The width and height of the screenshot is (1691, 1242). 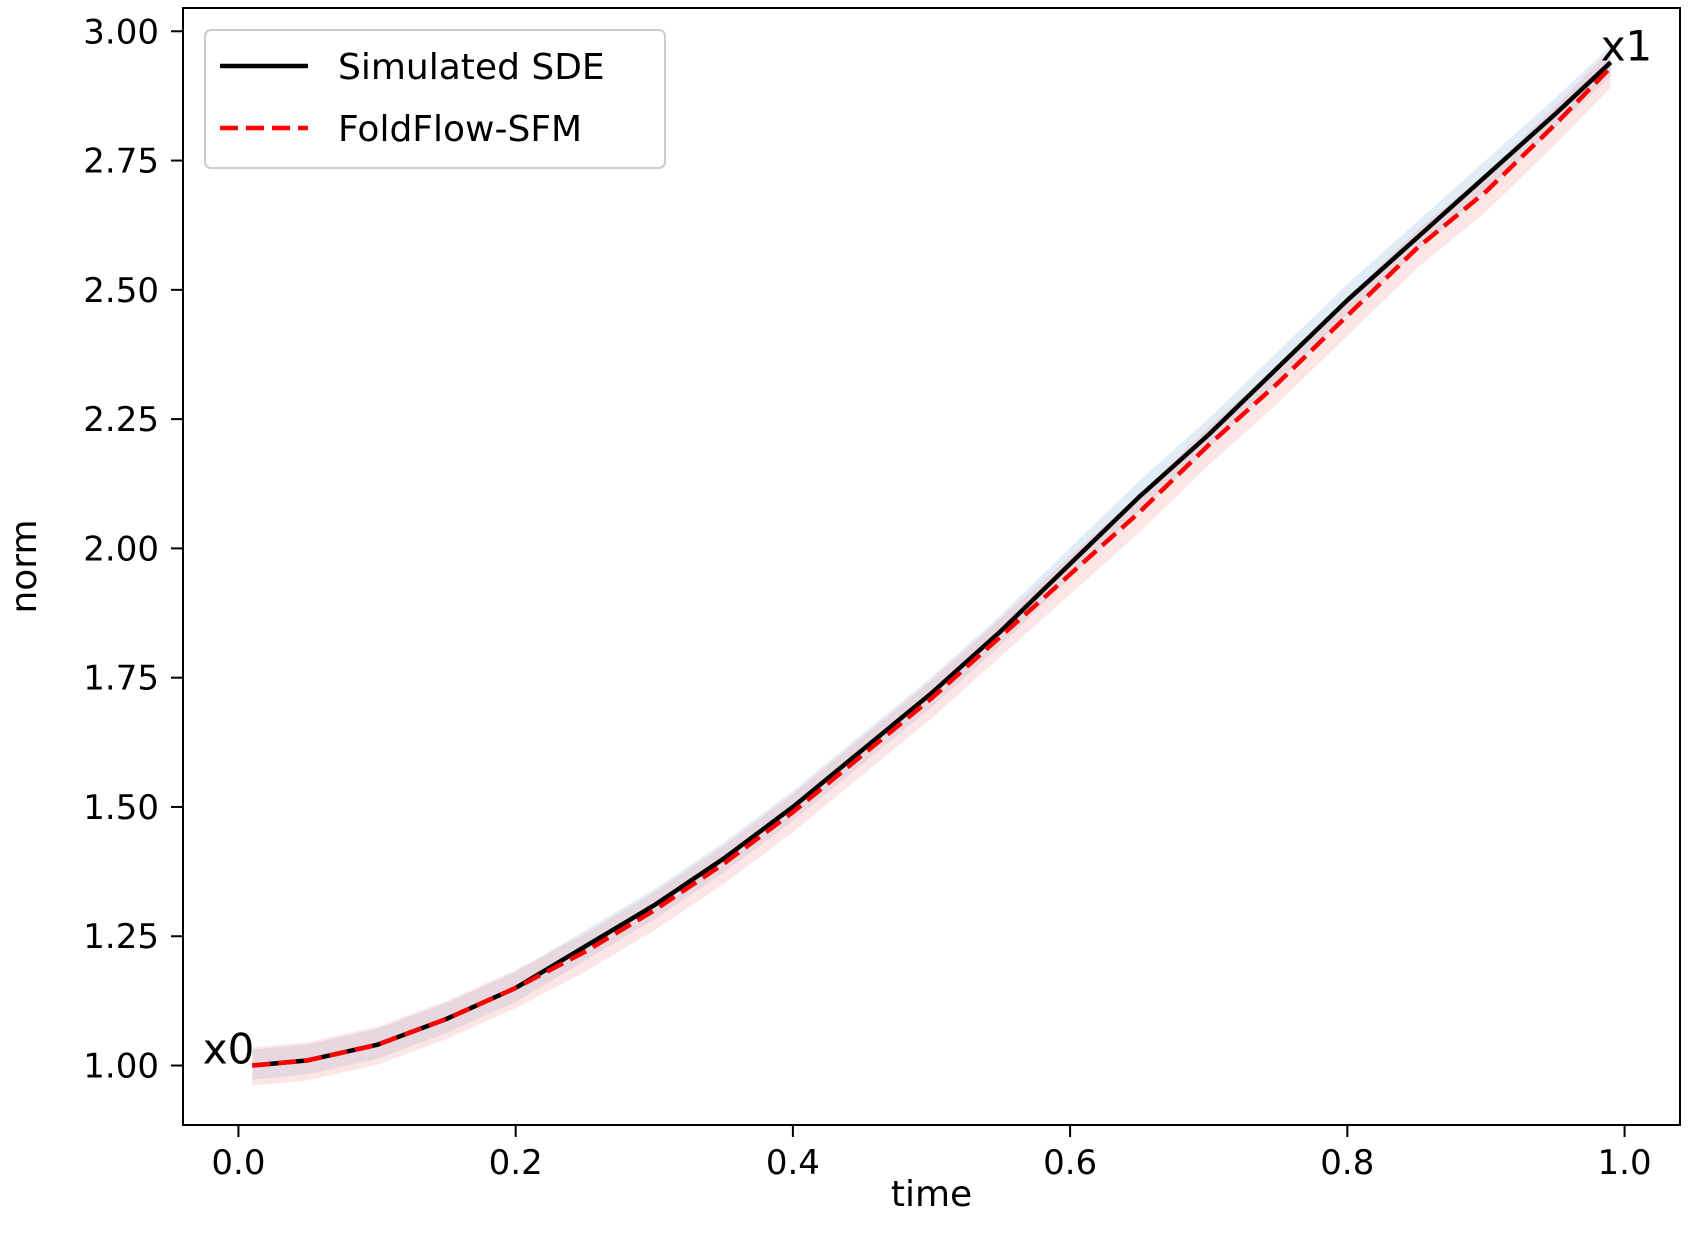 What do you see at coordinates (471, 67) in the screenshot?
I see `legend-entry-label: Simulated SDE` at bounding box center [471, 67].